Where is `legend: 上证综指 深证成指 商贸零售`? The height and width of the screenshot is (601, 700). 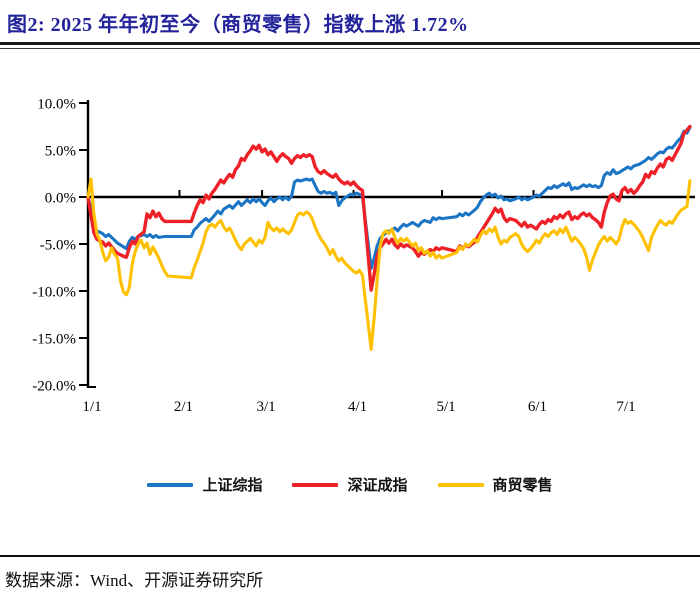
legend: 上证综指 深证成指 商贸零售 is located at coordinates (350, 484).